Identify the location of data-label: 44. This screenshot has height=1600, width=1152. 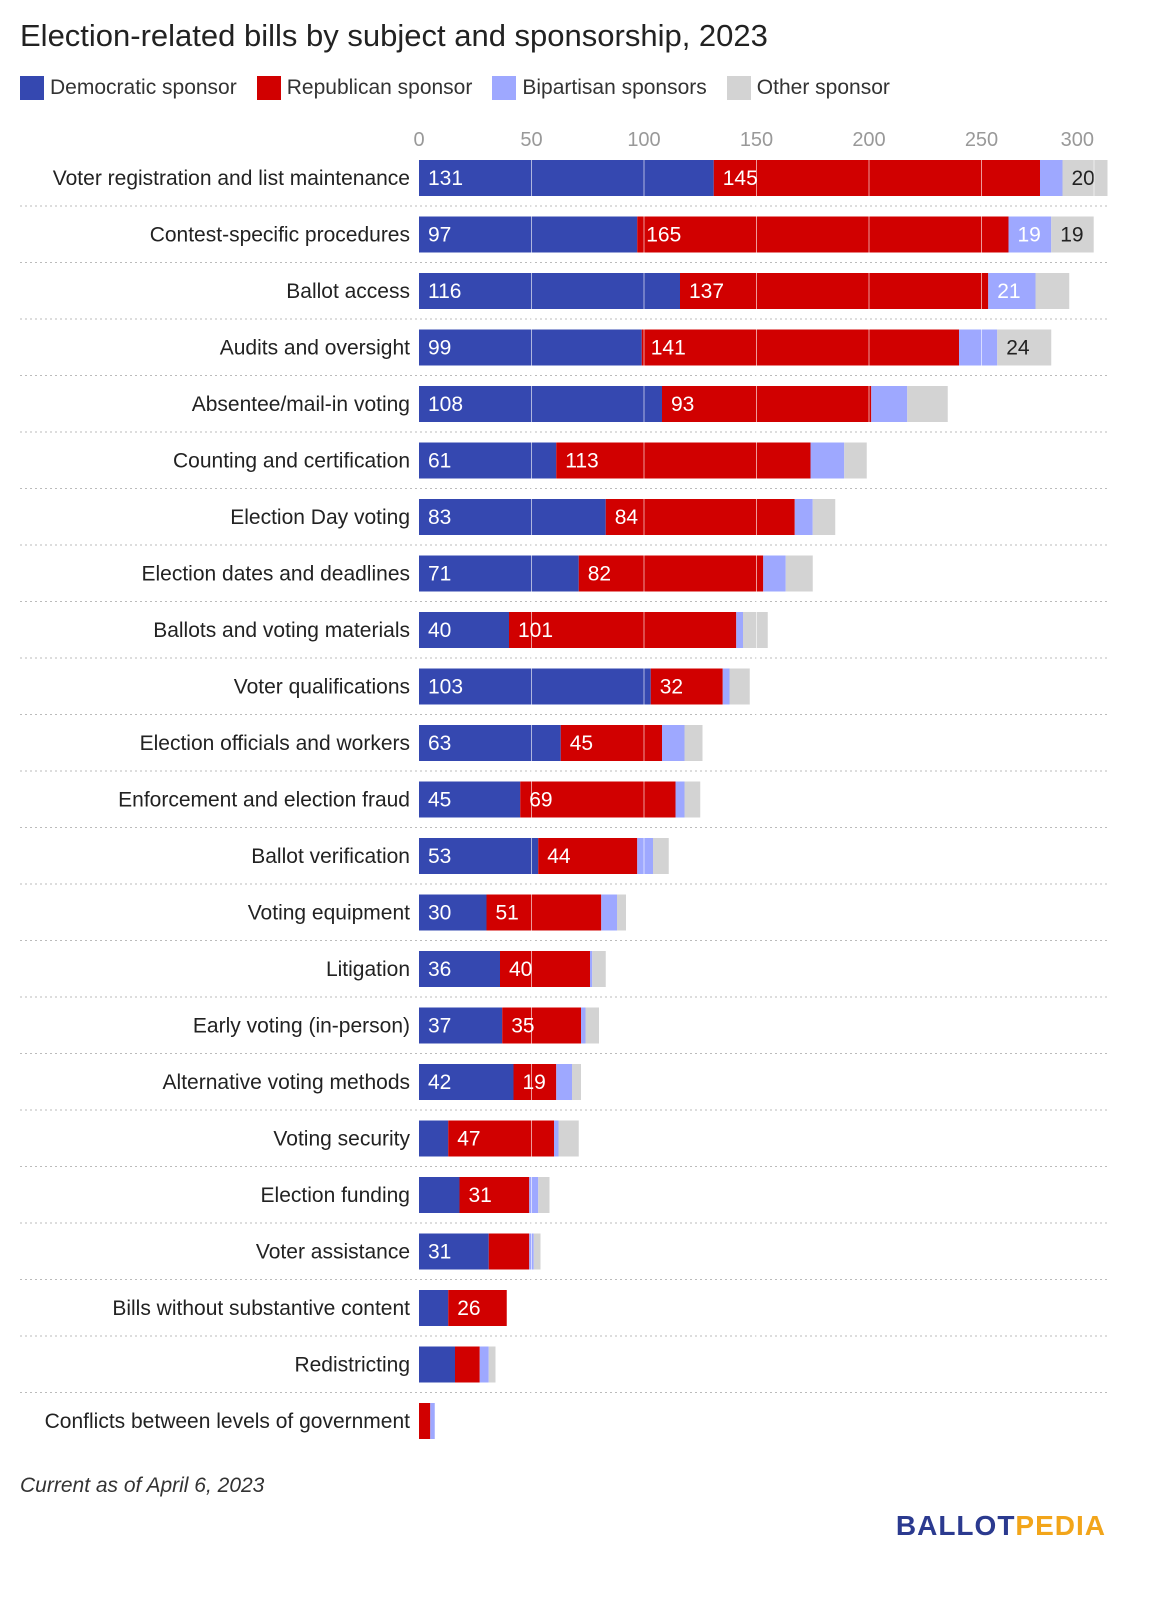
(559, 856).